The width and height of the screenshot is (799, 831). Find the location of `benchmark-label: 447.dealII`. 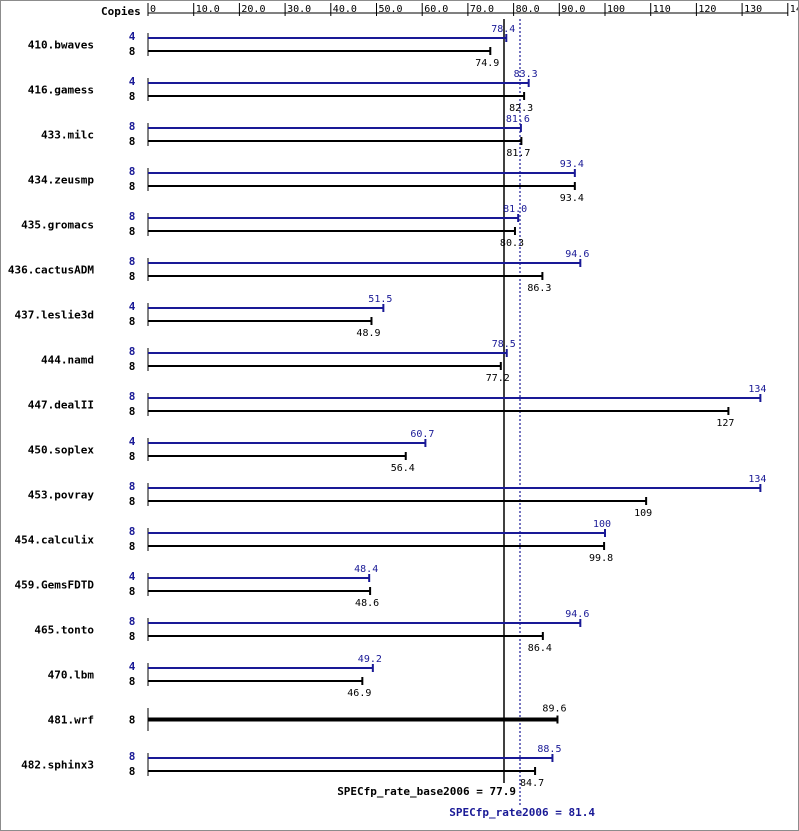

benchmark-label: 447.dealII is located at coordinates (61, 405).